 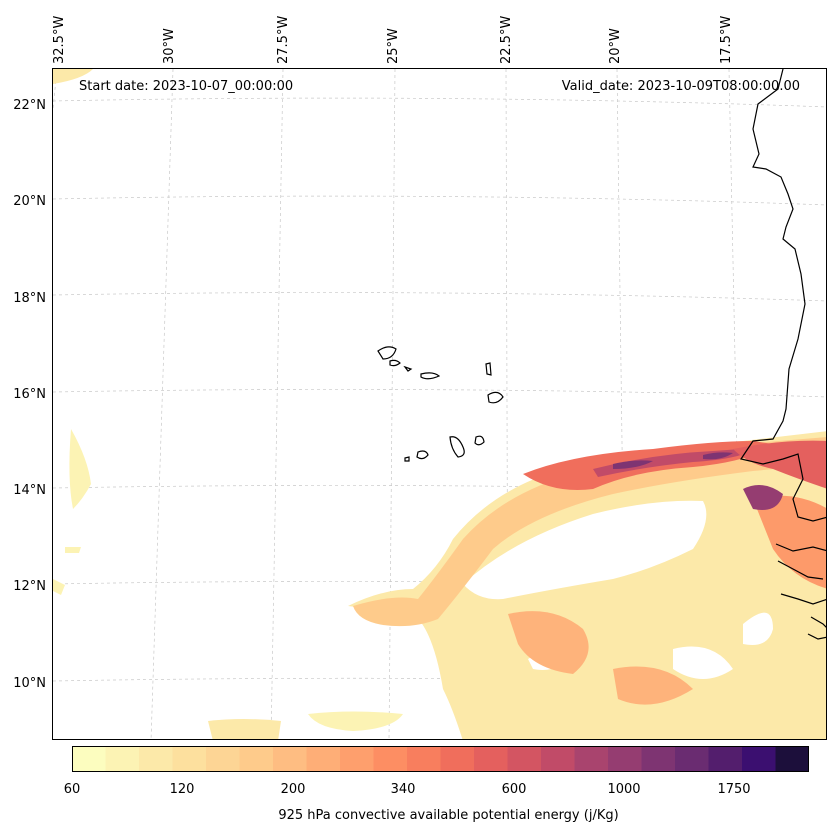 What do you see at coordinates (29, 298) in the screenshot?
I see `lat-label-18n: 18°N` at bounding box center [29, 298].